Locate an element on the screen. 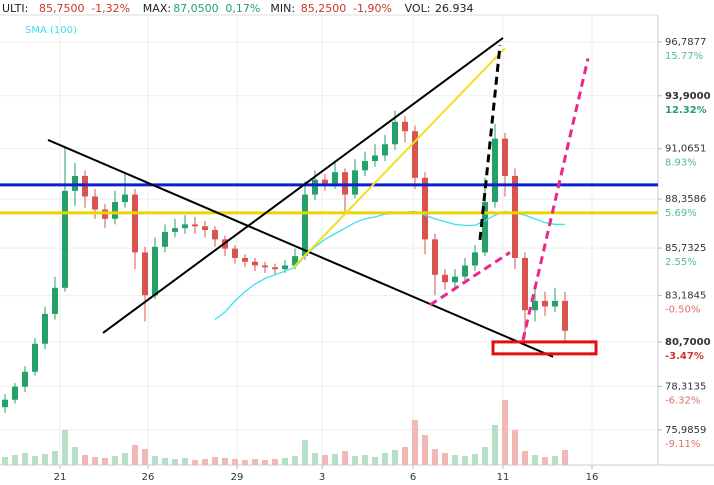  header-change: 0,17% is located at coordinates (242, 8).